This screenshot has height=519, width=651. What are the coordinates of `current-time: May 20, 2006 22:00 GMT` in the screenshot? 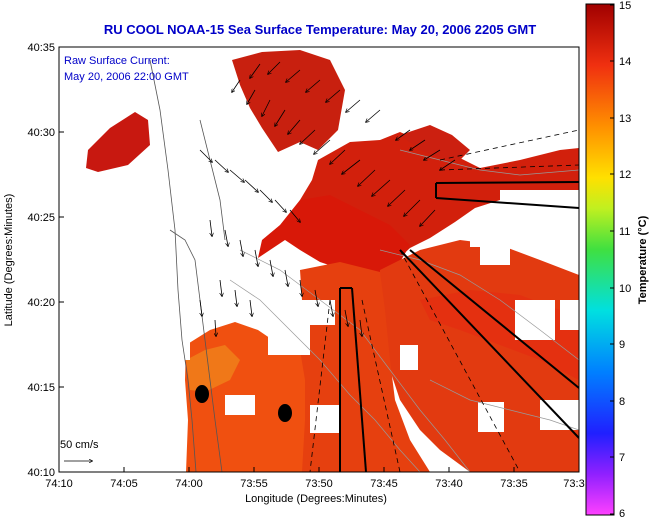 It's located at (126, 77).